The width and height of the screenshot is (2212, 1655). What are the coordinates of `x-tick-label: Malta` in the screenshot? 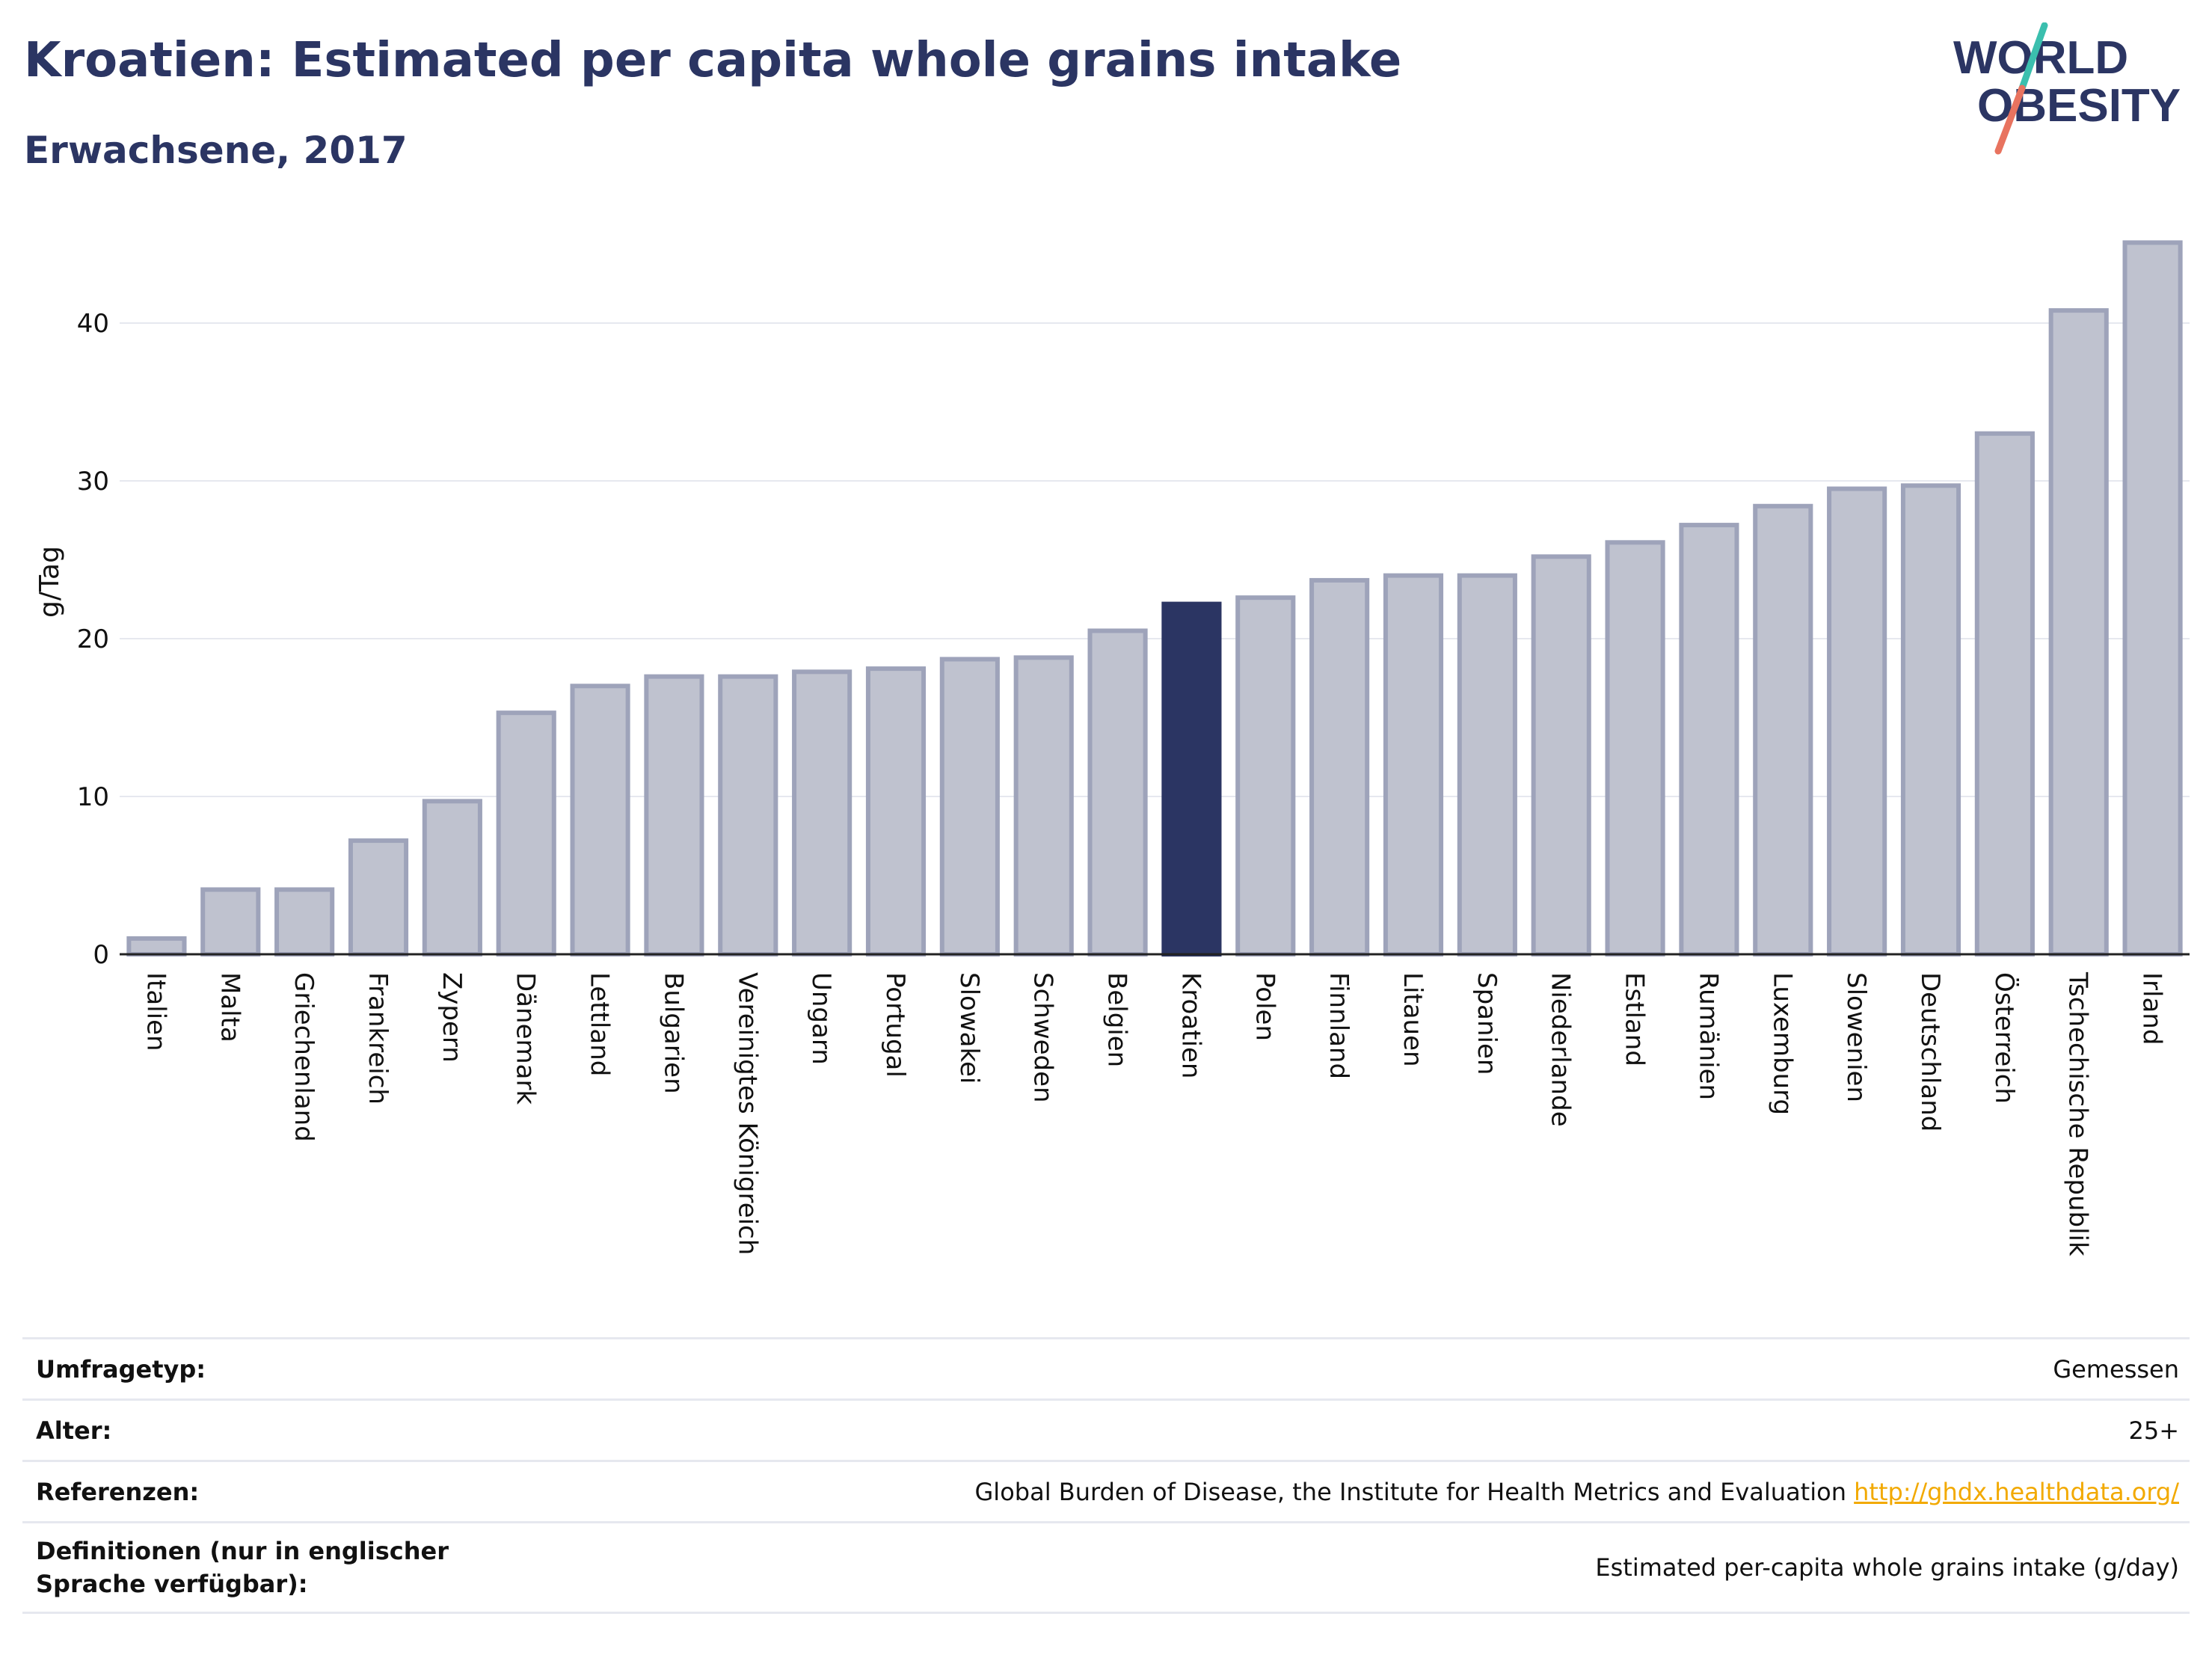 It's located at (230, 1007).